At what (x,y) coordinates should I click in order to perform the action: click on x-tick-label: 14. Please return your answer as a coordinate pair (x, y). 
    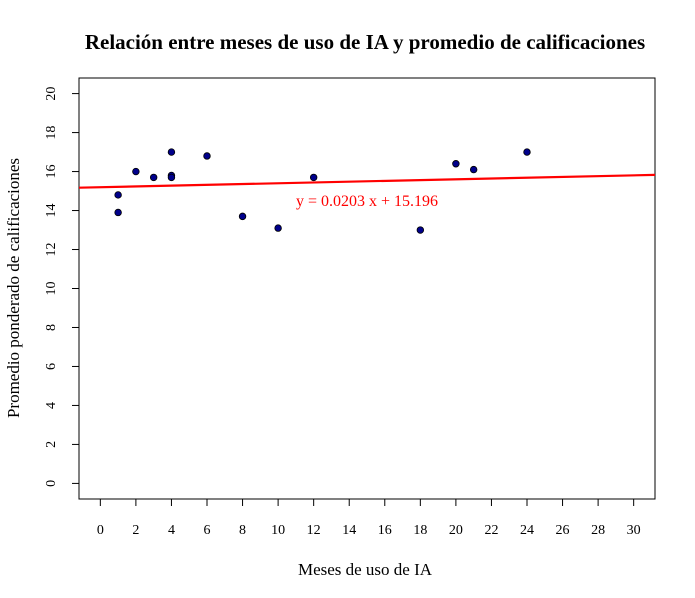
    Looking at the image, I should click on (349, 530).